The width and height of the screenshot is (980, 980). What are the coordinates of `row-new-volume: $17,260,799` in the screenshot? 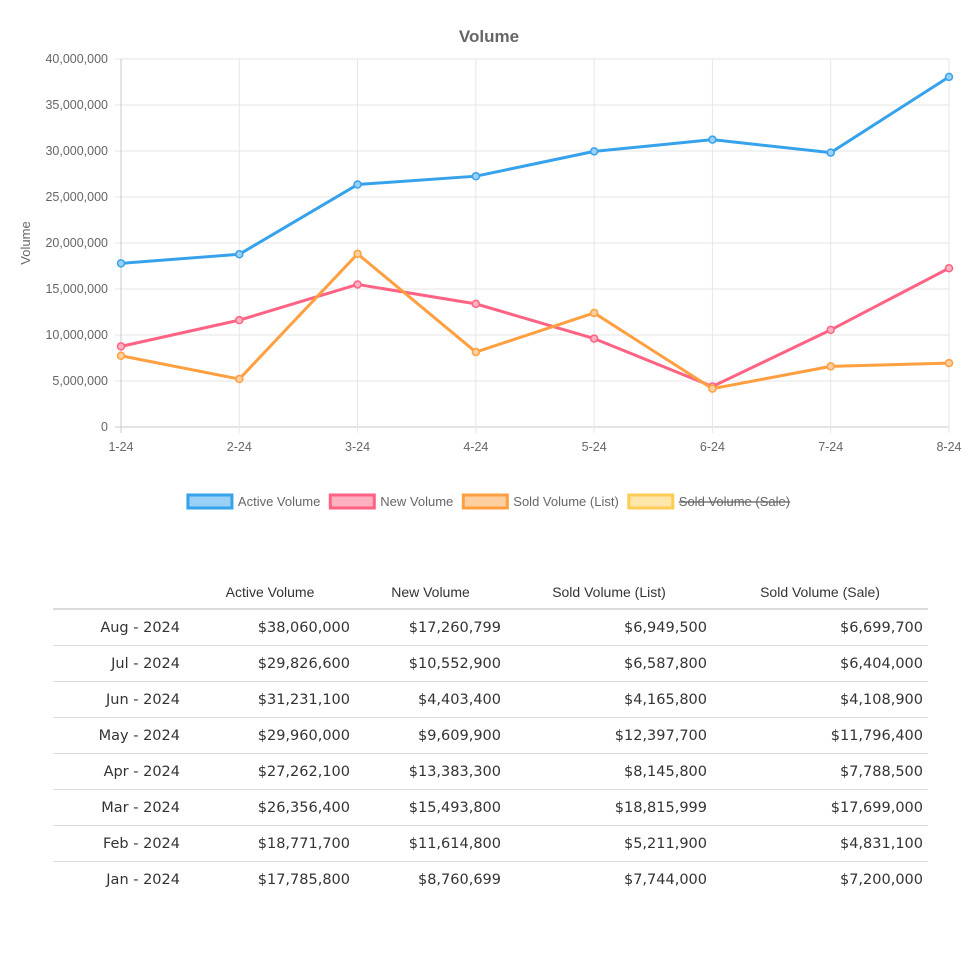 It's located at (430, 627).